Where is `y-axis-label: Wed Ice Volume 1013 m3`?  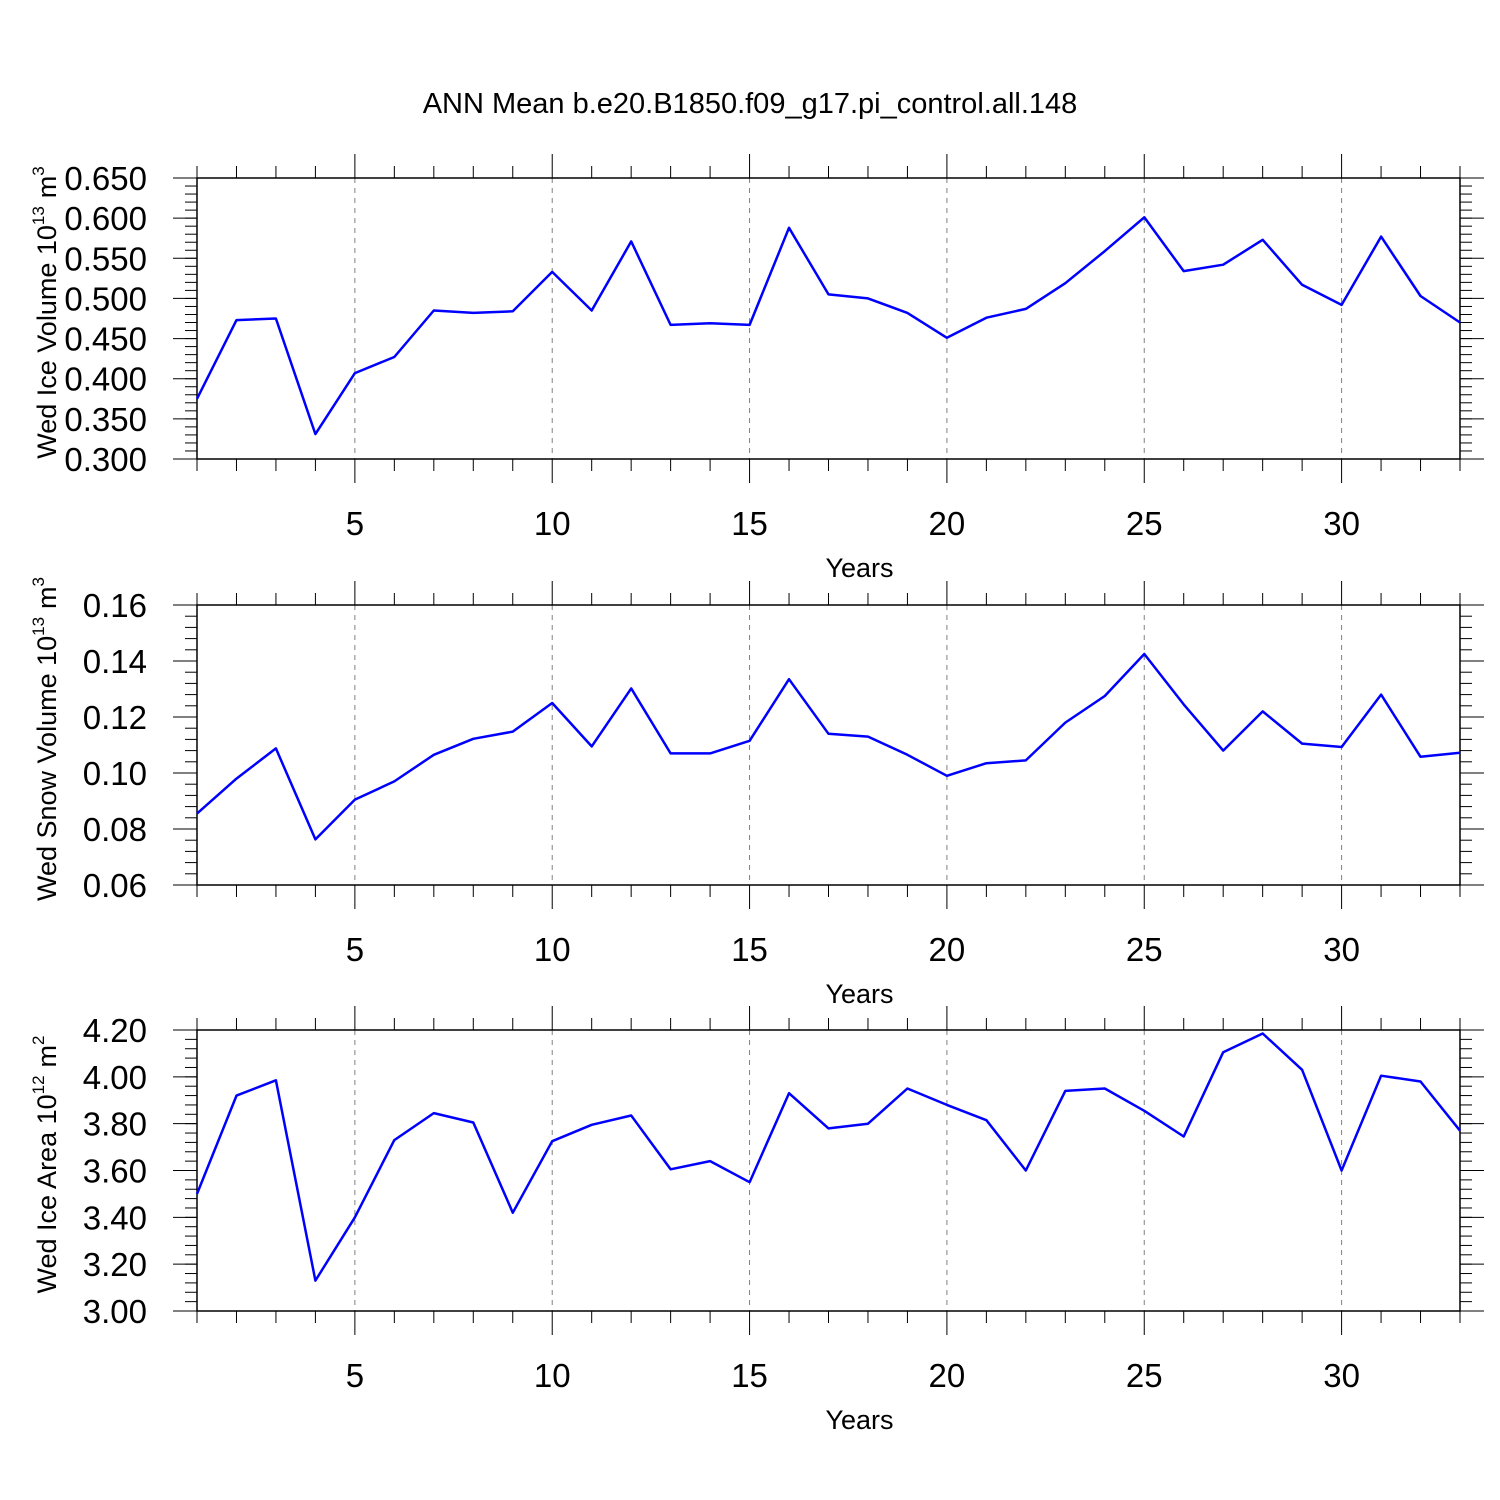 y-axis-label: Wed Ice Volume 1013 m3 is located at coordinates (45, 312).